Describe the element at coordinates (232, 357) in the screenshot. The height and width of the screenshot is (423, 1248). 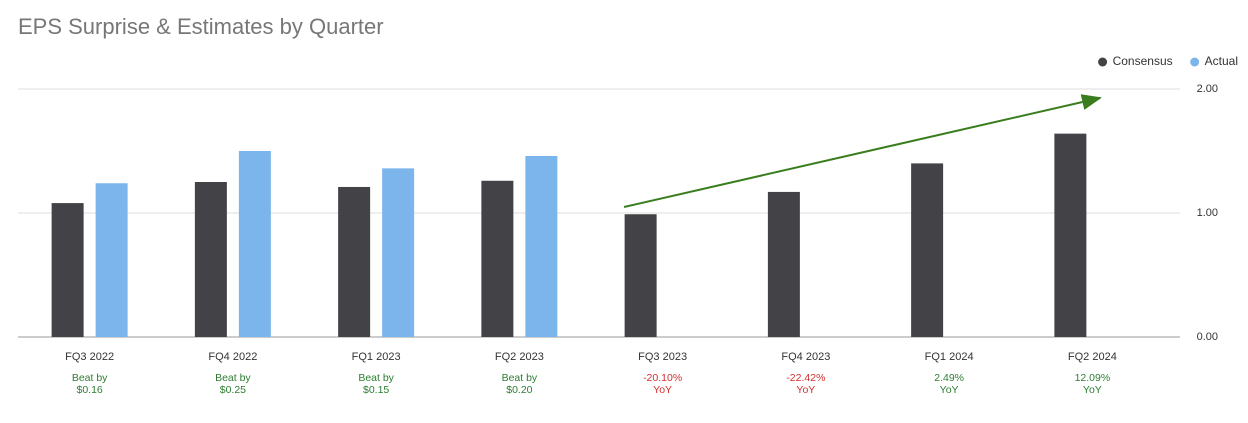
I see `x-tick-label: FQ4 2022` at that location.